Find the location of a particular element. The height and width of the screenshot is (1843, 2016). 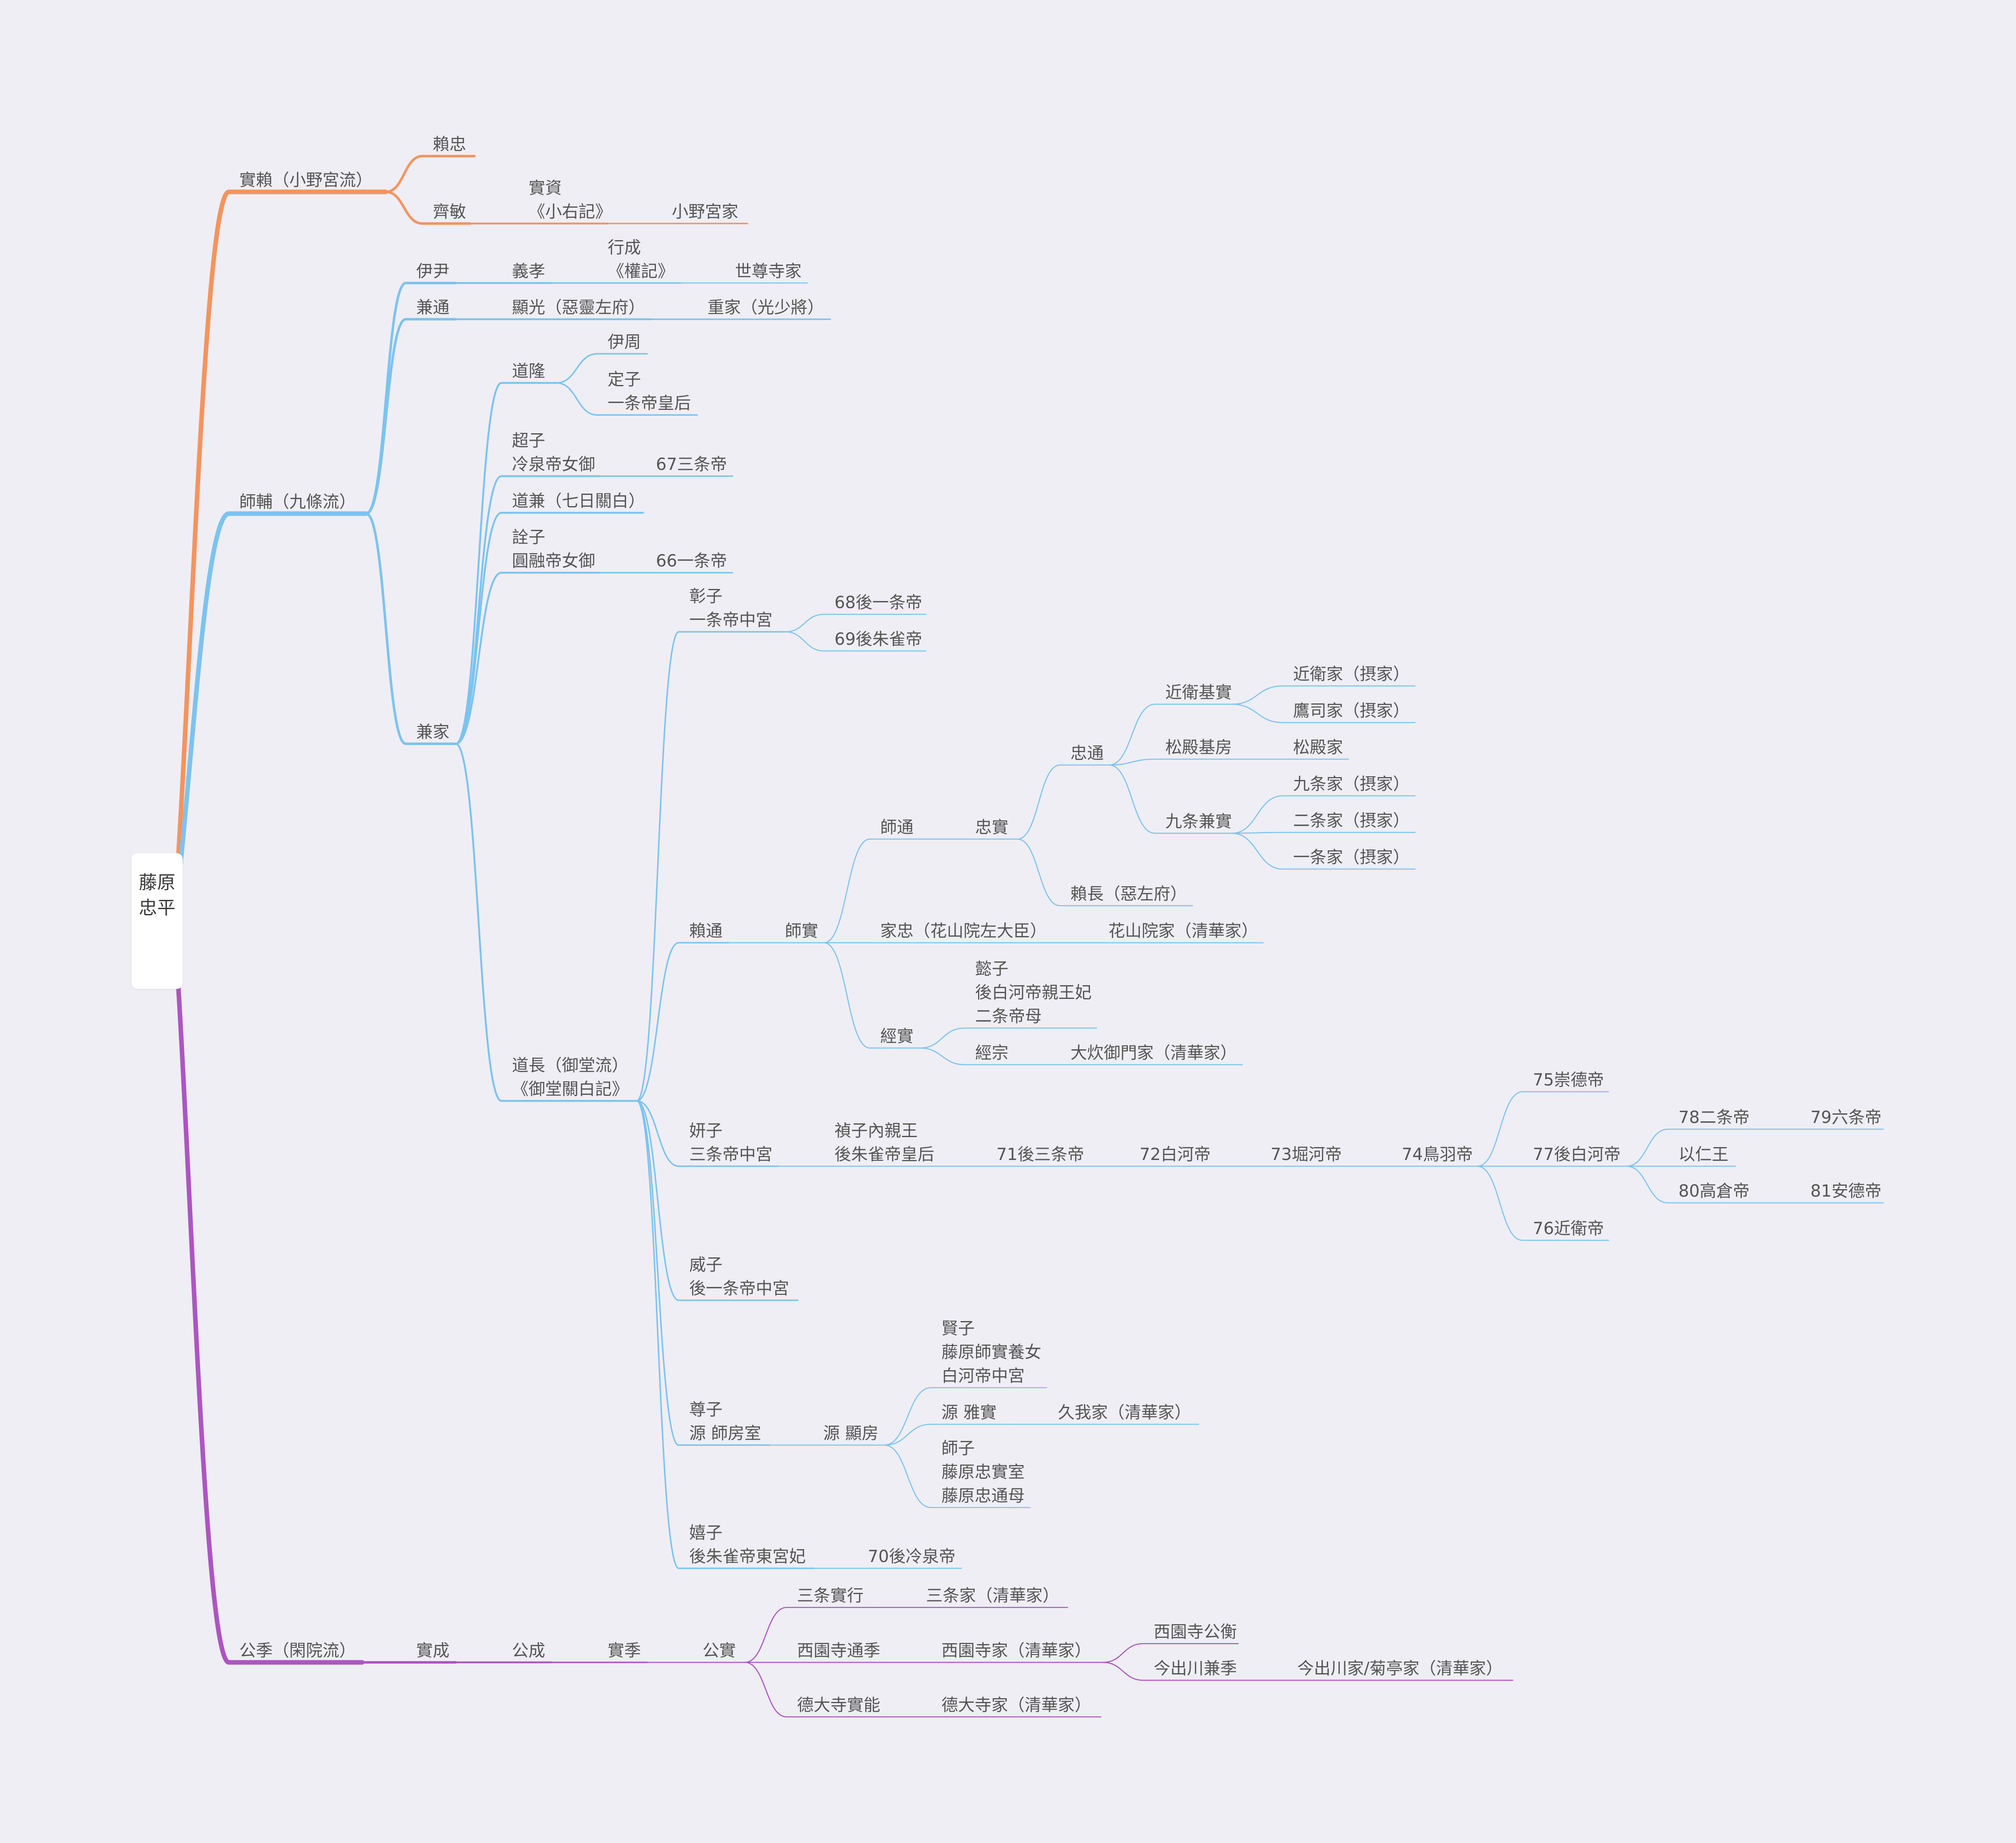

node-shishi: 師子 藤原忠實室 藤原忠通母 is located at coordinates (983, 1472).